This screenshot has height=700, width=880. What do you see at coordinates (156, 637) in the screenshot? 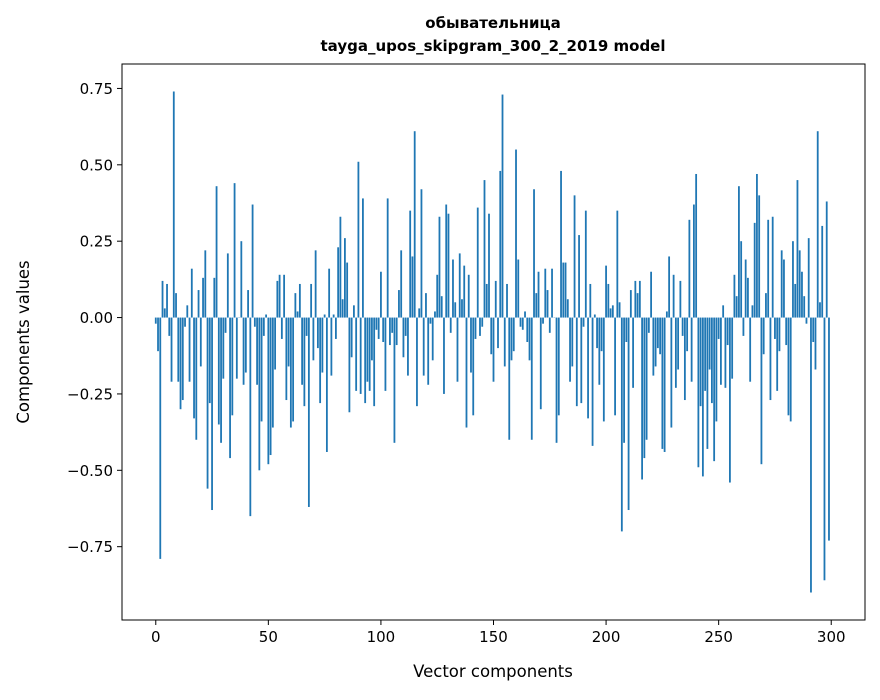
I see `x-tick-label: 0` at bounding box center [156, 637].